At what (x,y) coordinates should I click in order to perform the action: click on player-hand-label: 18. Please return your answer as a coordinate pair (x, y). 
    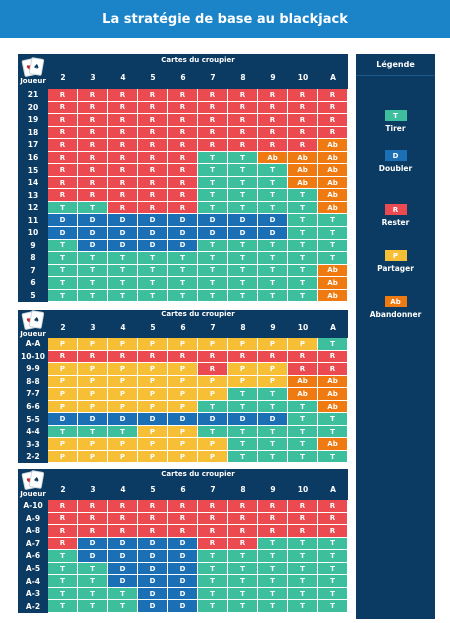
    Looking at the image, I should click on (33, 133).